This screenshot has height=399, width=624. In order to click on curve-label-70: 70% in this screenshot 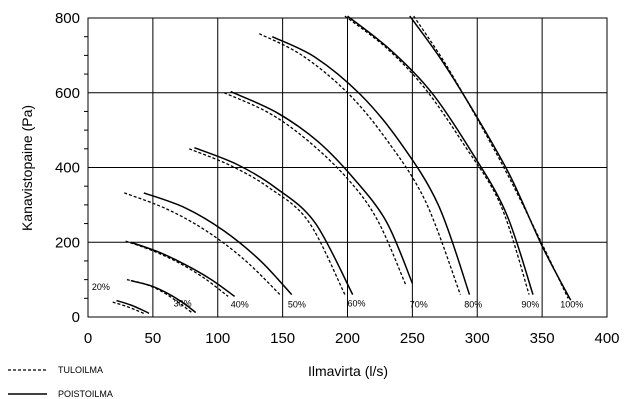, I will do `click(419, 305)`.